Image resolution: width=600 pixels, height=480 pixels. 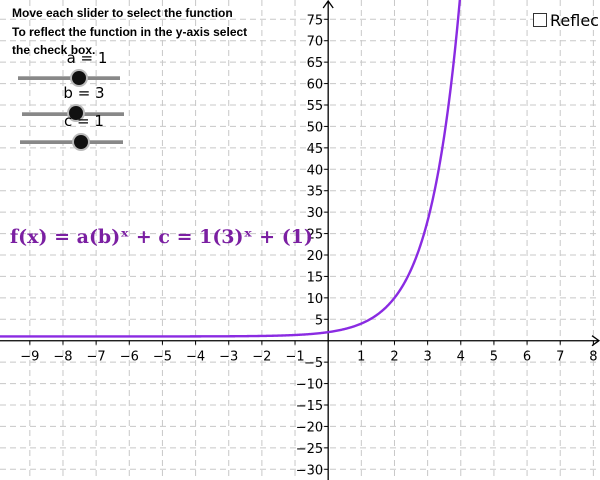 I want to click on y-tick-label: 45, so click(x=315, y=149).